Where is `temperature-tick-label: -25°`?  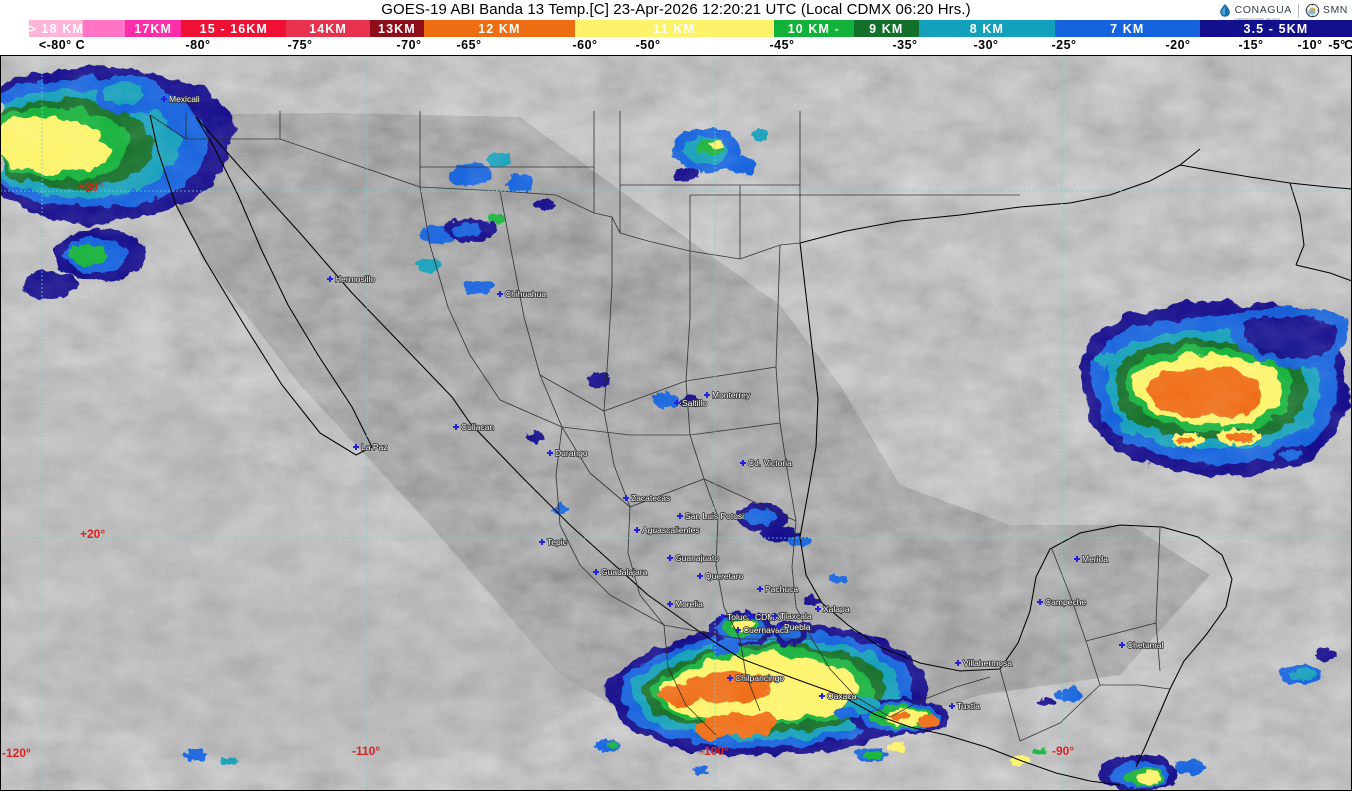 temperature-tick-label: -25° is located at coordinates (1064, 45).